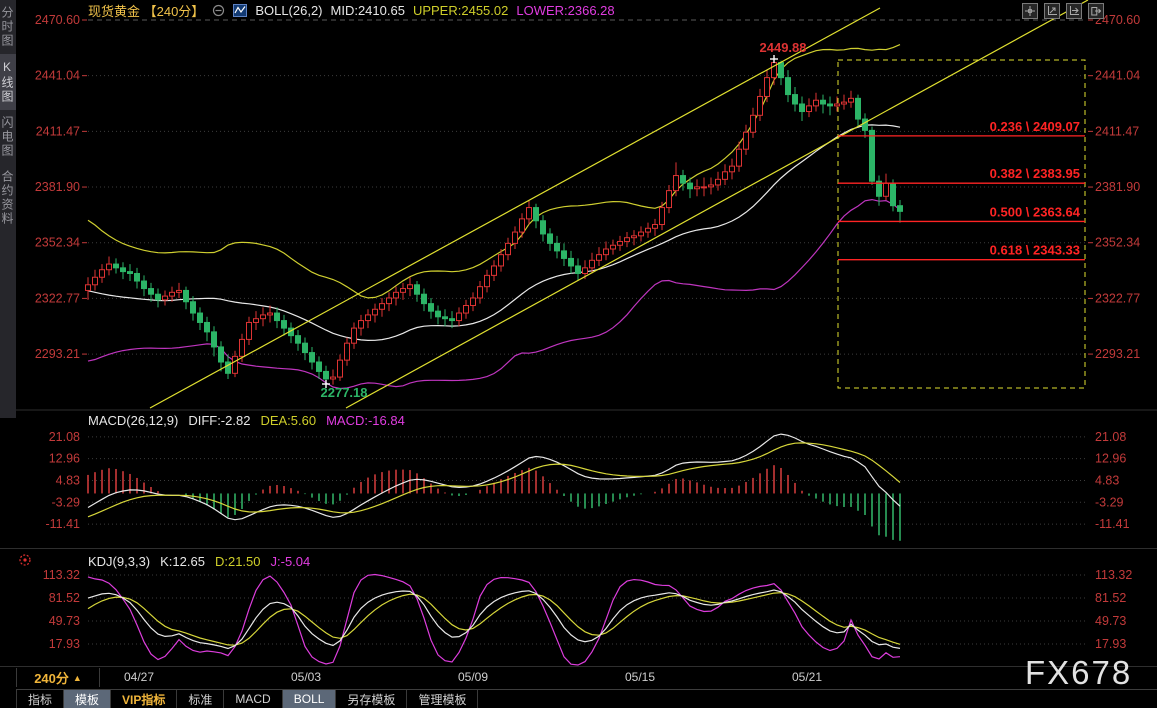 The width and height of the screenshot is (1157, 708). Describe the element at coordinates (443, 699) in the screenshot. I see `toolbar-item-manage-templates: 管理模板` at that location.